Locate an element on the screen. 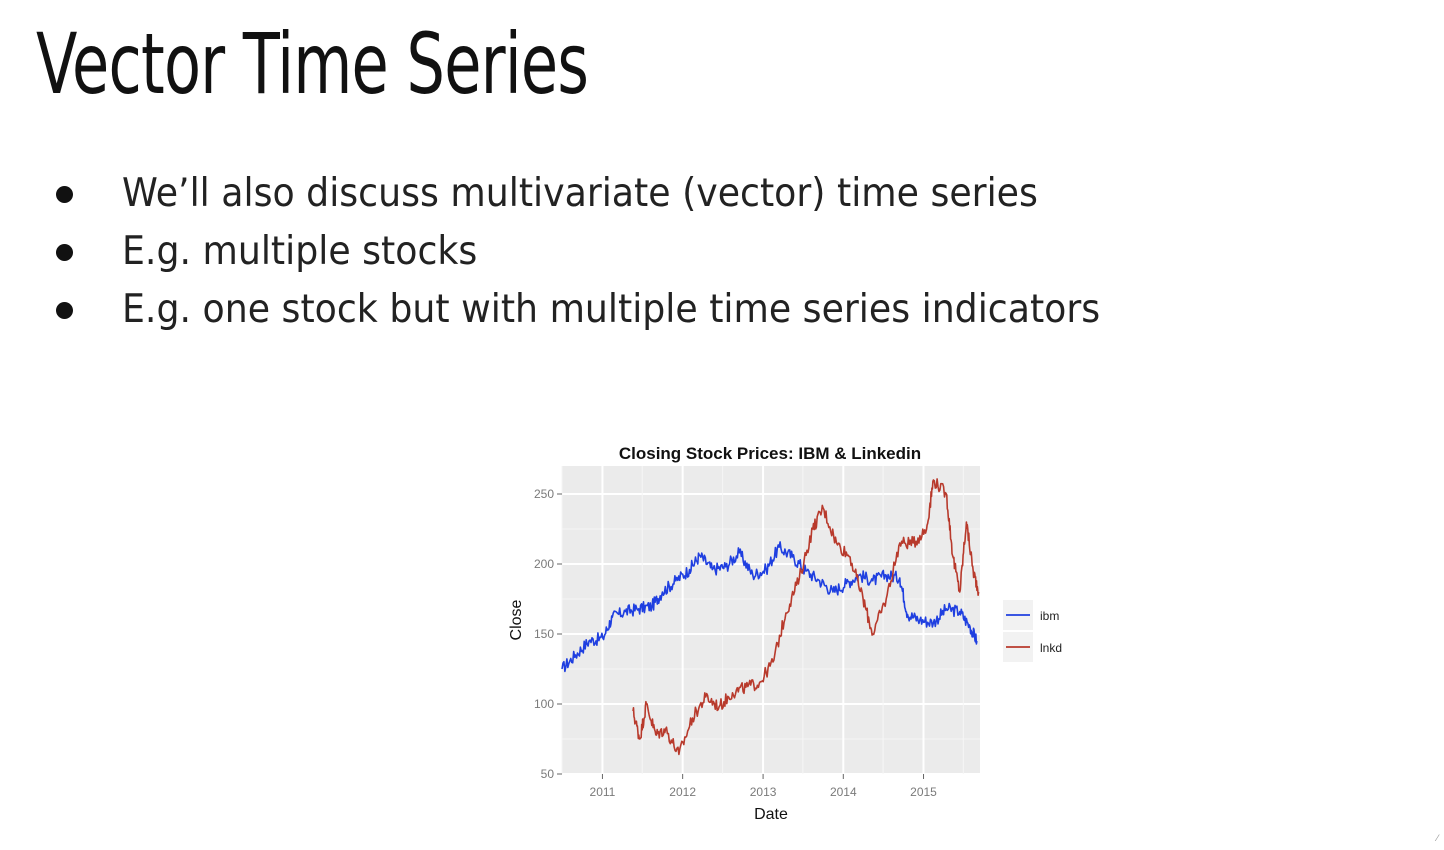 The image size is (1444, 850). x-axis-label: Date is located at coordinates (771, 814).